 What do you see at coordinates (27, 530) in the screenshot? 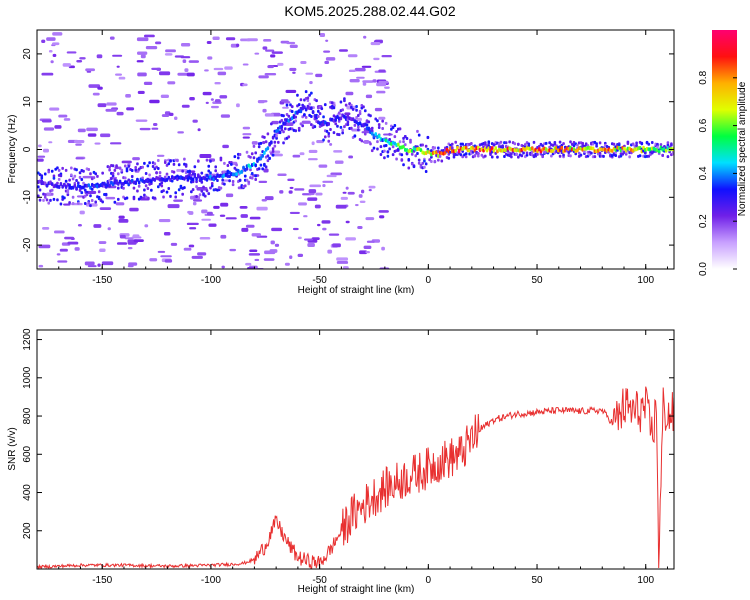
I see `snr-y-tick-label: 200` at bounding box center [27, 530].